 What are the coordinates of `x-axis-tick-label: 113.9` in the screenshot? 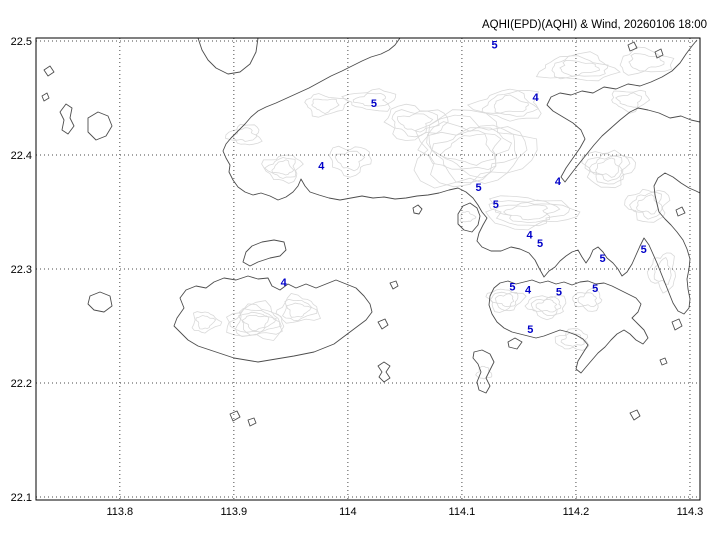 It's located at (233, 512).